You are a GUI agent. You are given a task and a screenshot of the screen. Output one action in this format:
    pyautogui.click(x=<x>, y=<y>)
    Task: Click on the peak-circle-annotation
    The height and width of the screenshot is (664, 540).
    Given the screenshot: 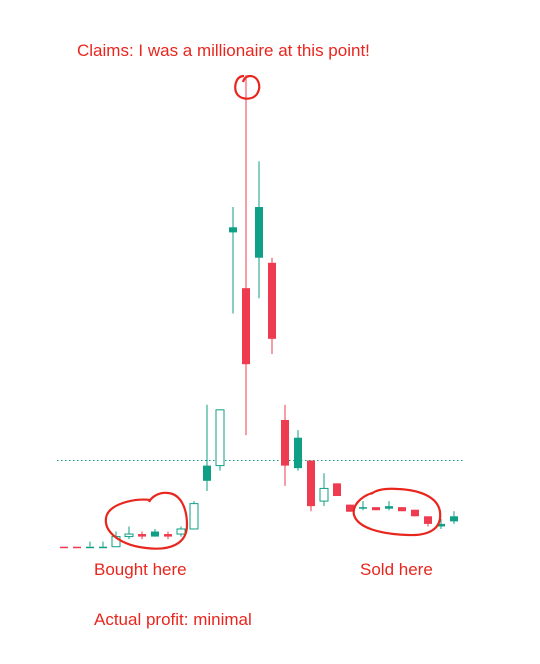 What is the action you would take?
    pyautogui.click(x=247, y=87)
    